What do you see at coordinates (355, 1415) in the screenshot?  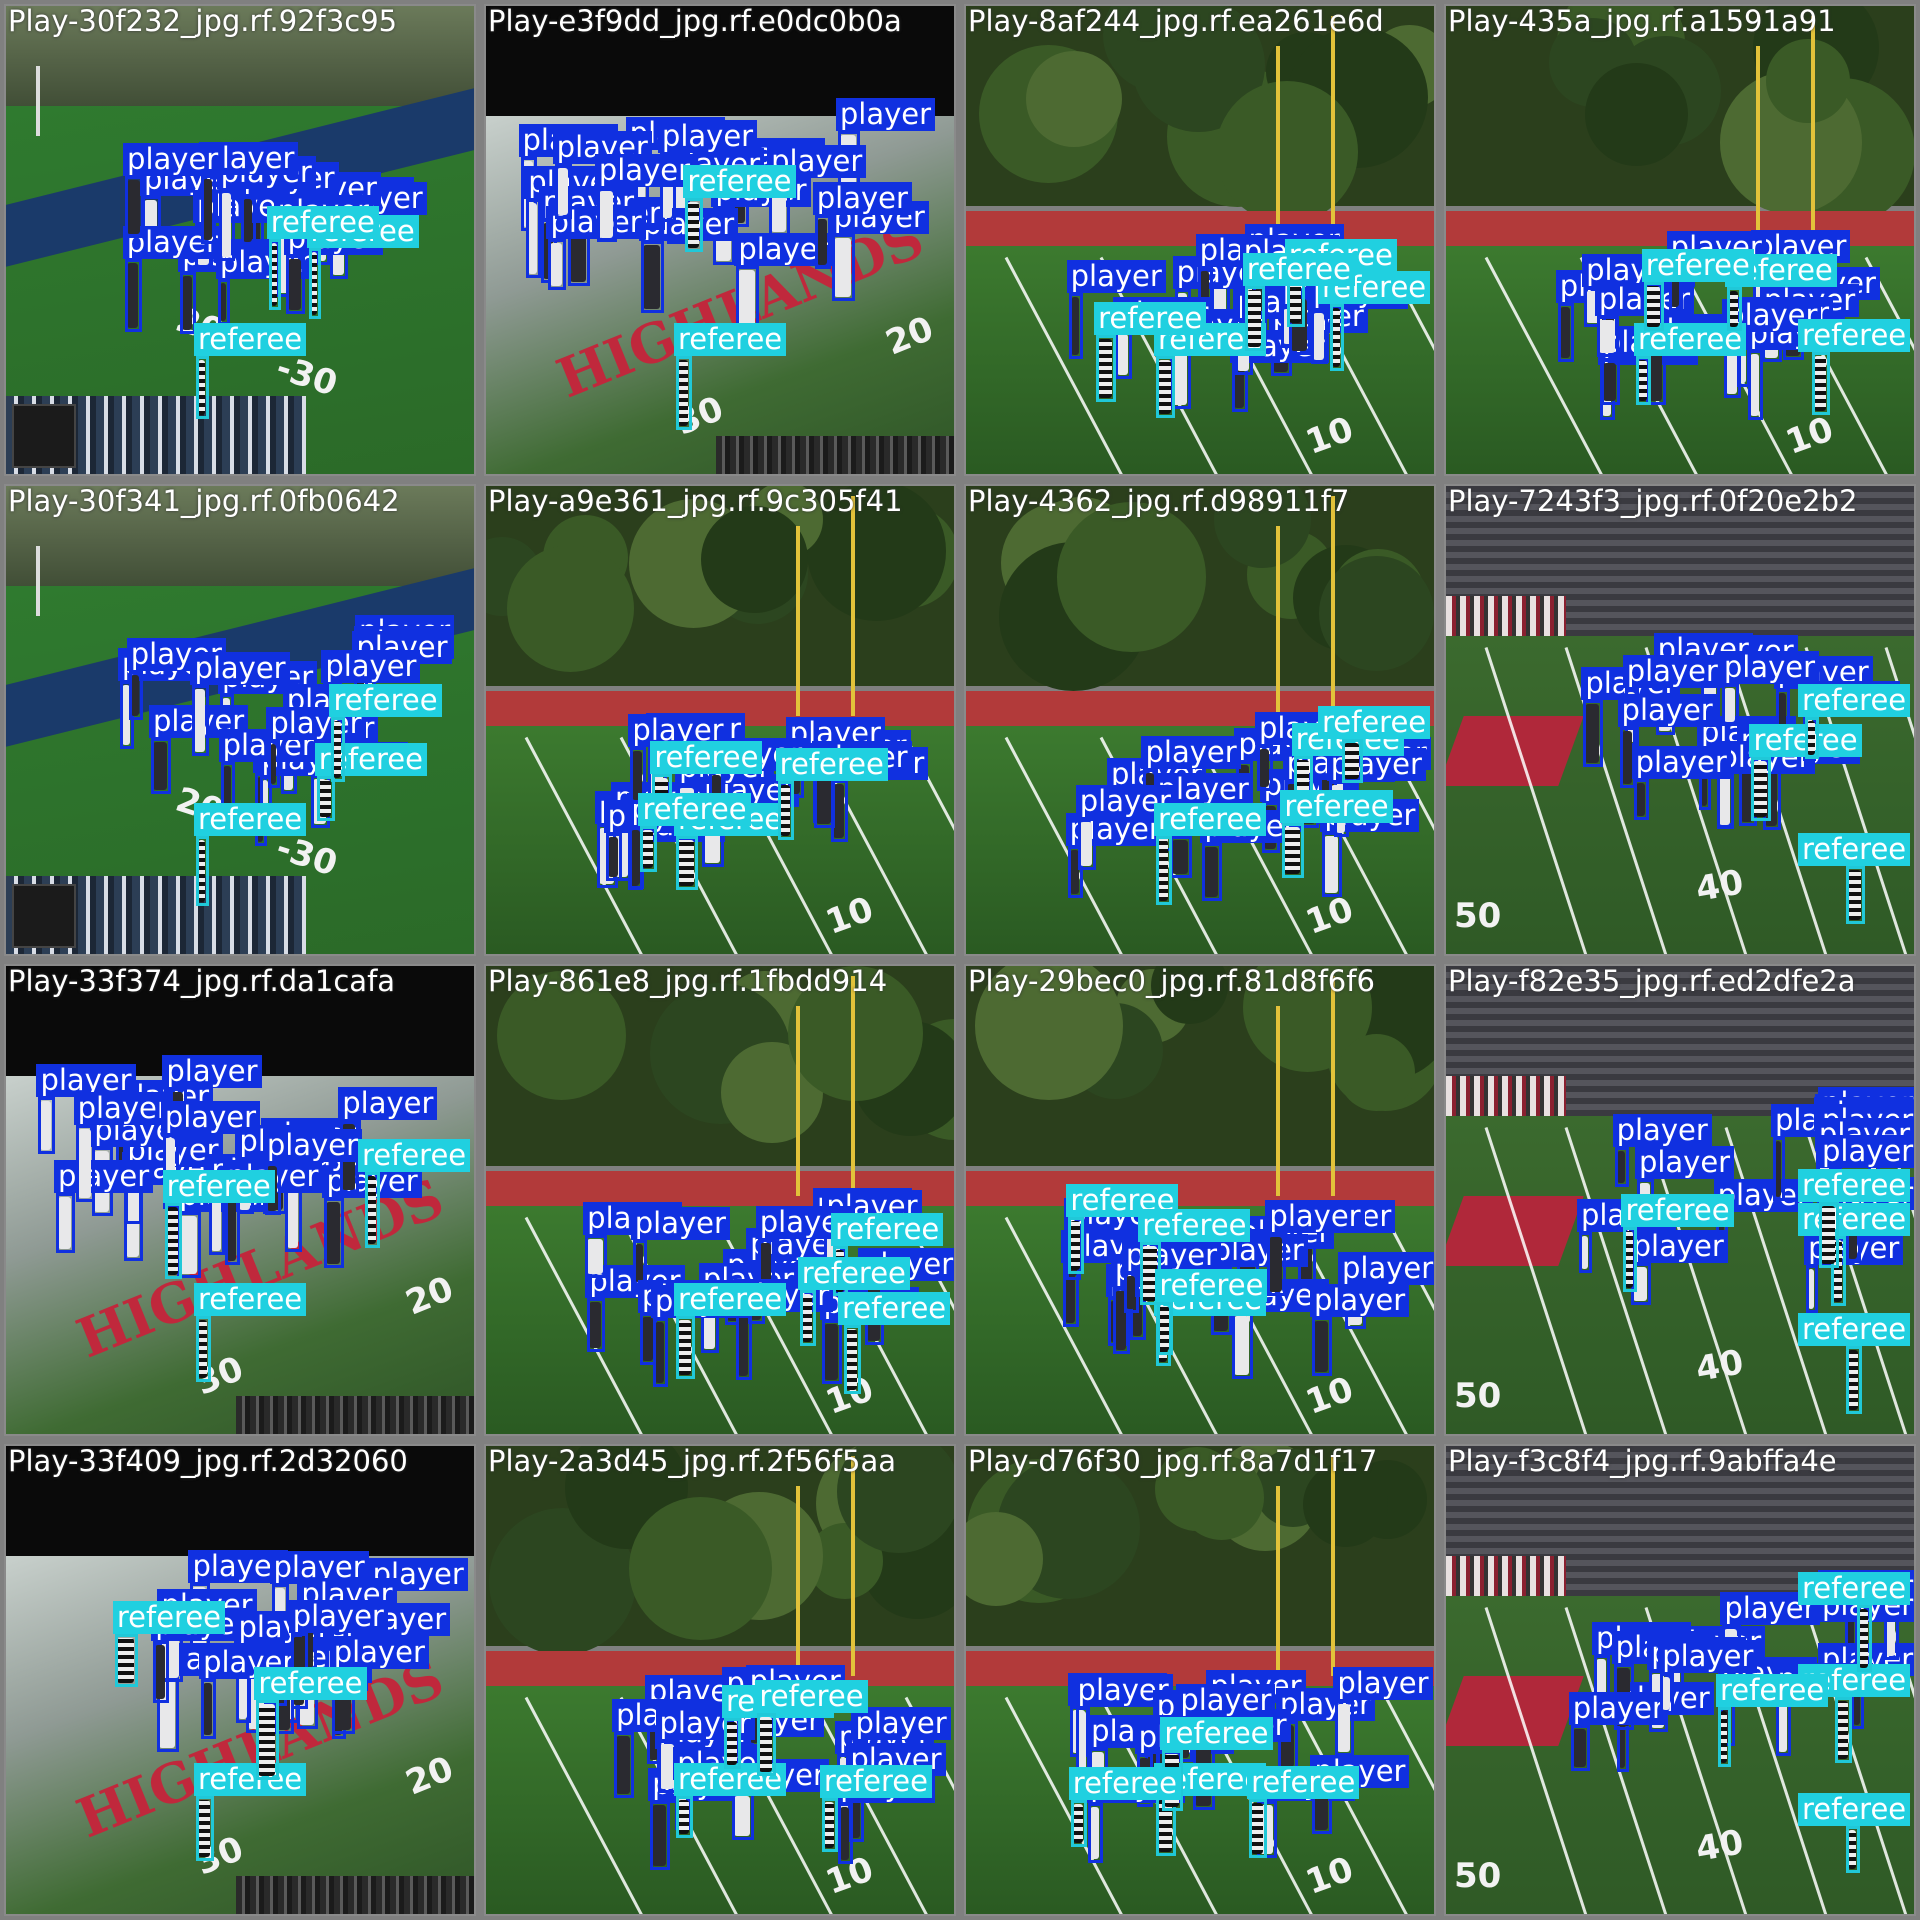 I see `sideline-crowd` at bounding box center [355, 1415].